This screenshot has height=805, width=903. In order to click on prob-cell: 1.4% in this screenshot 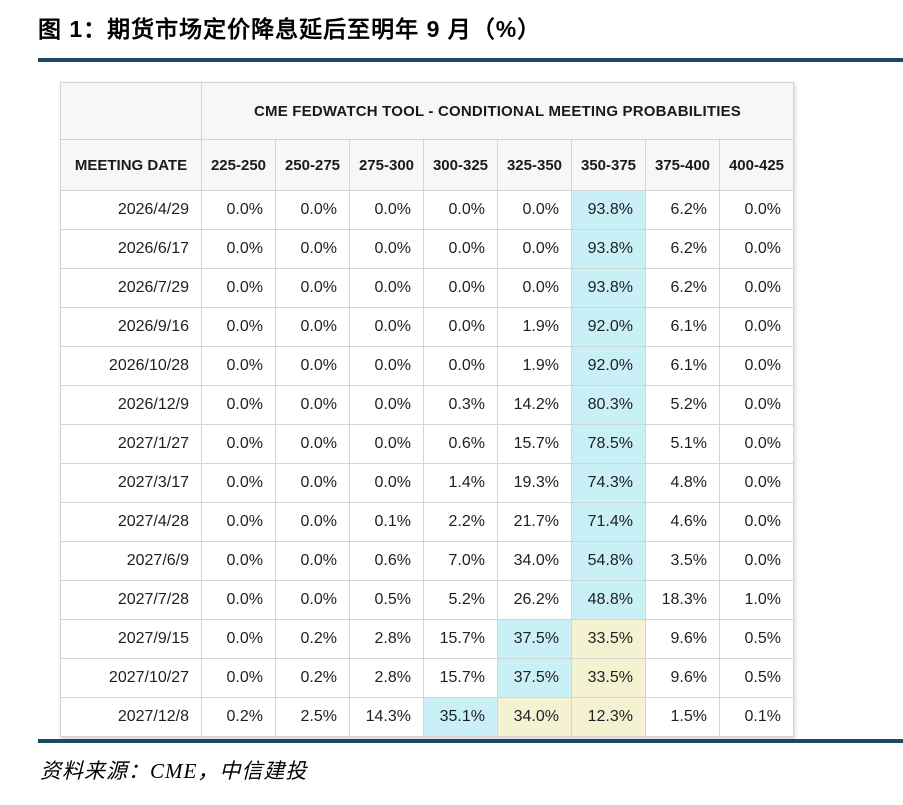, I will do `click(460, 483)`.